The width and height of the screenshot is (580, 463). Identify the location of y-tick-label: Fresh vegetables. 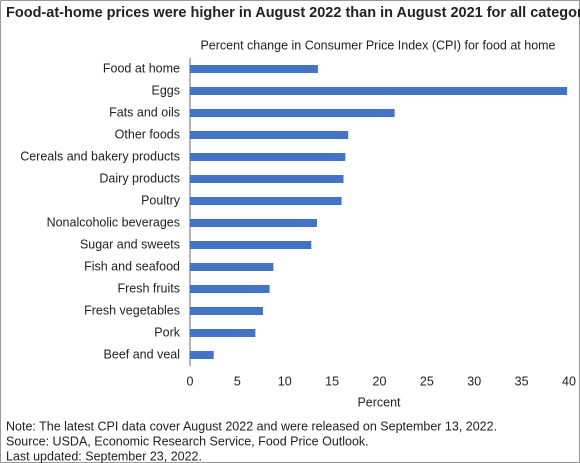
(132, 310).